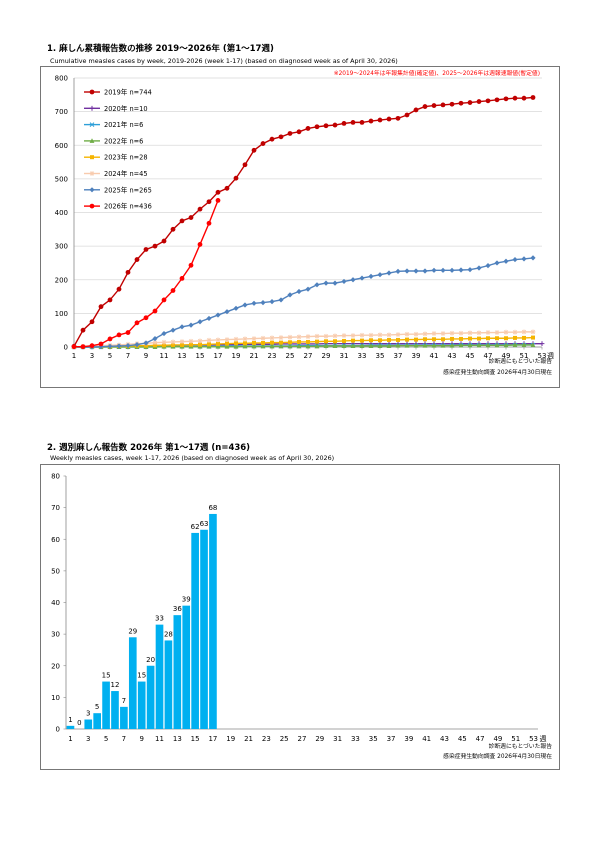 Image resolution: width=600 pixels, height=850 pixels. Describe the element at coordinates (408, 739) in the screenshot. I see `chart2-xtick-label: 39` at that location.